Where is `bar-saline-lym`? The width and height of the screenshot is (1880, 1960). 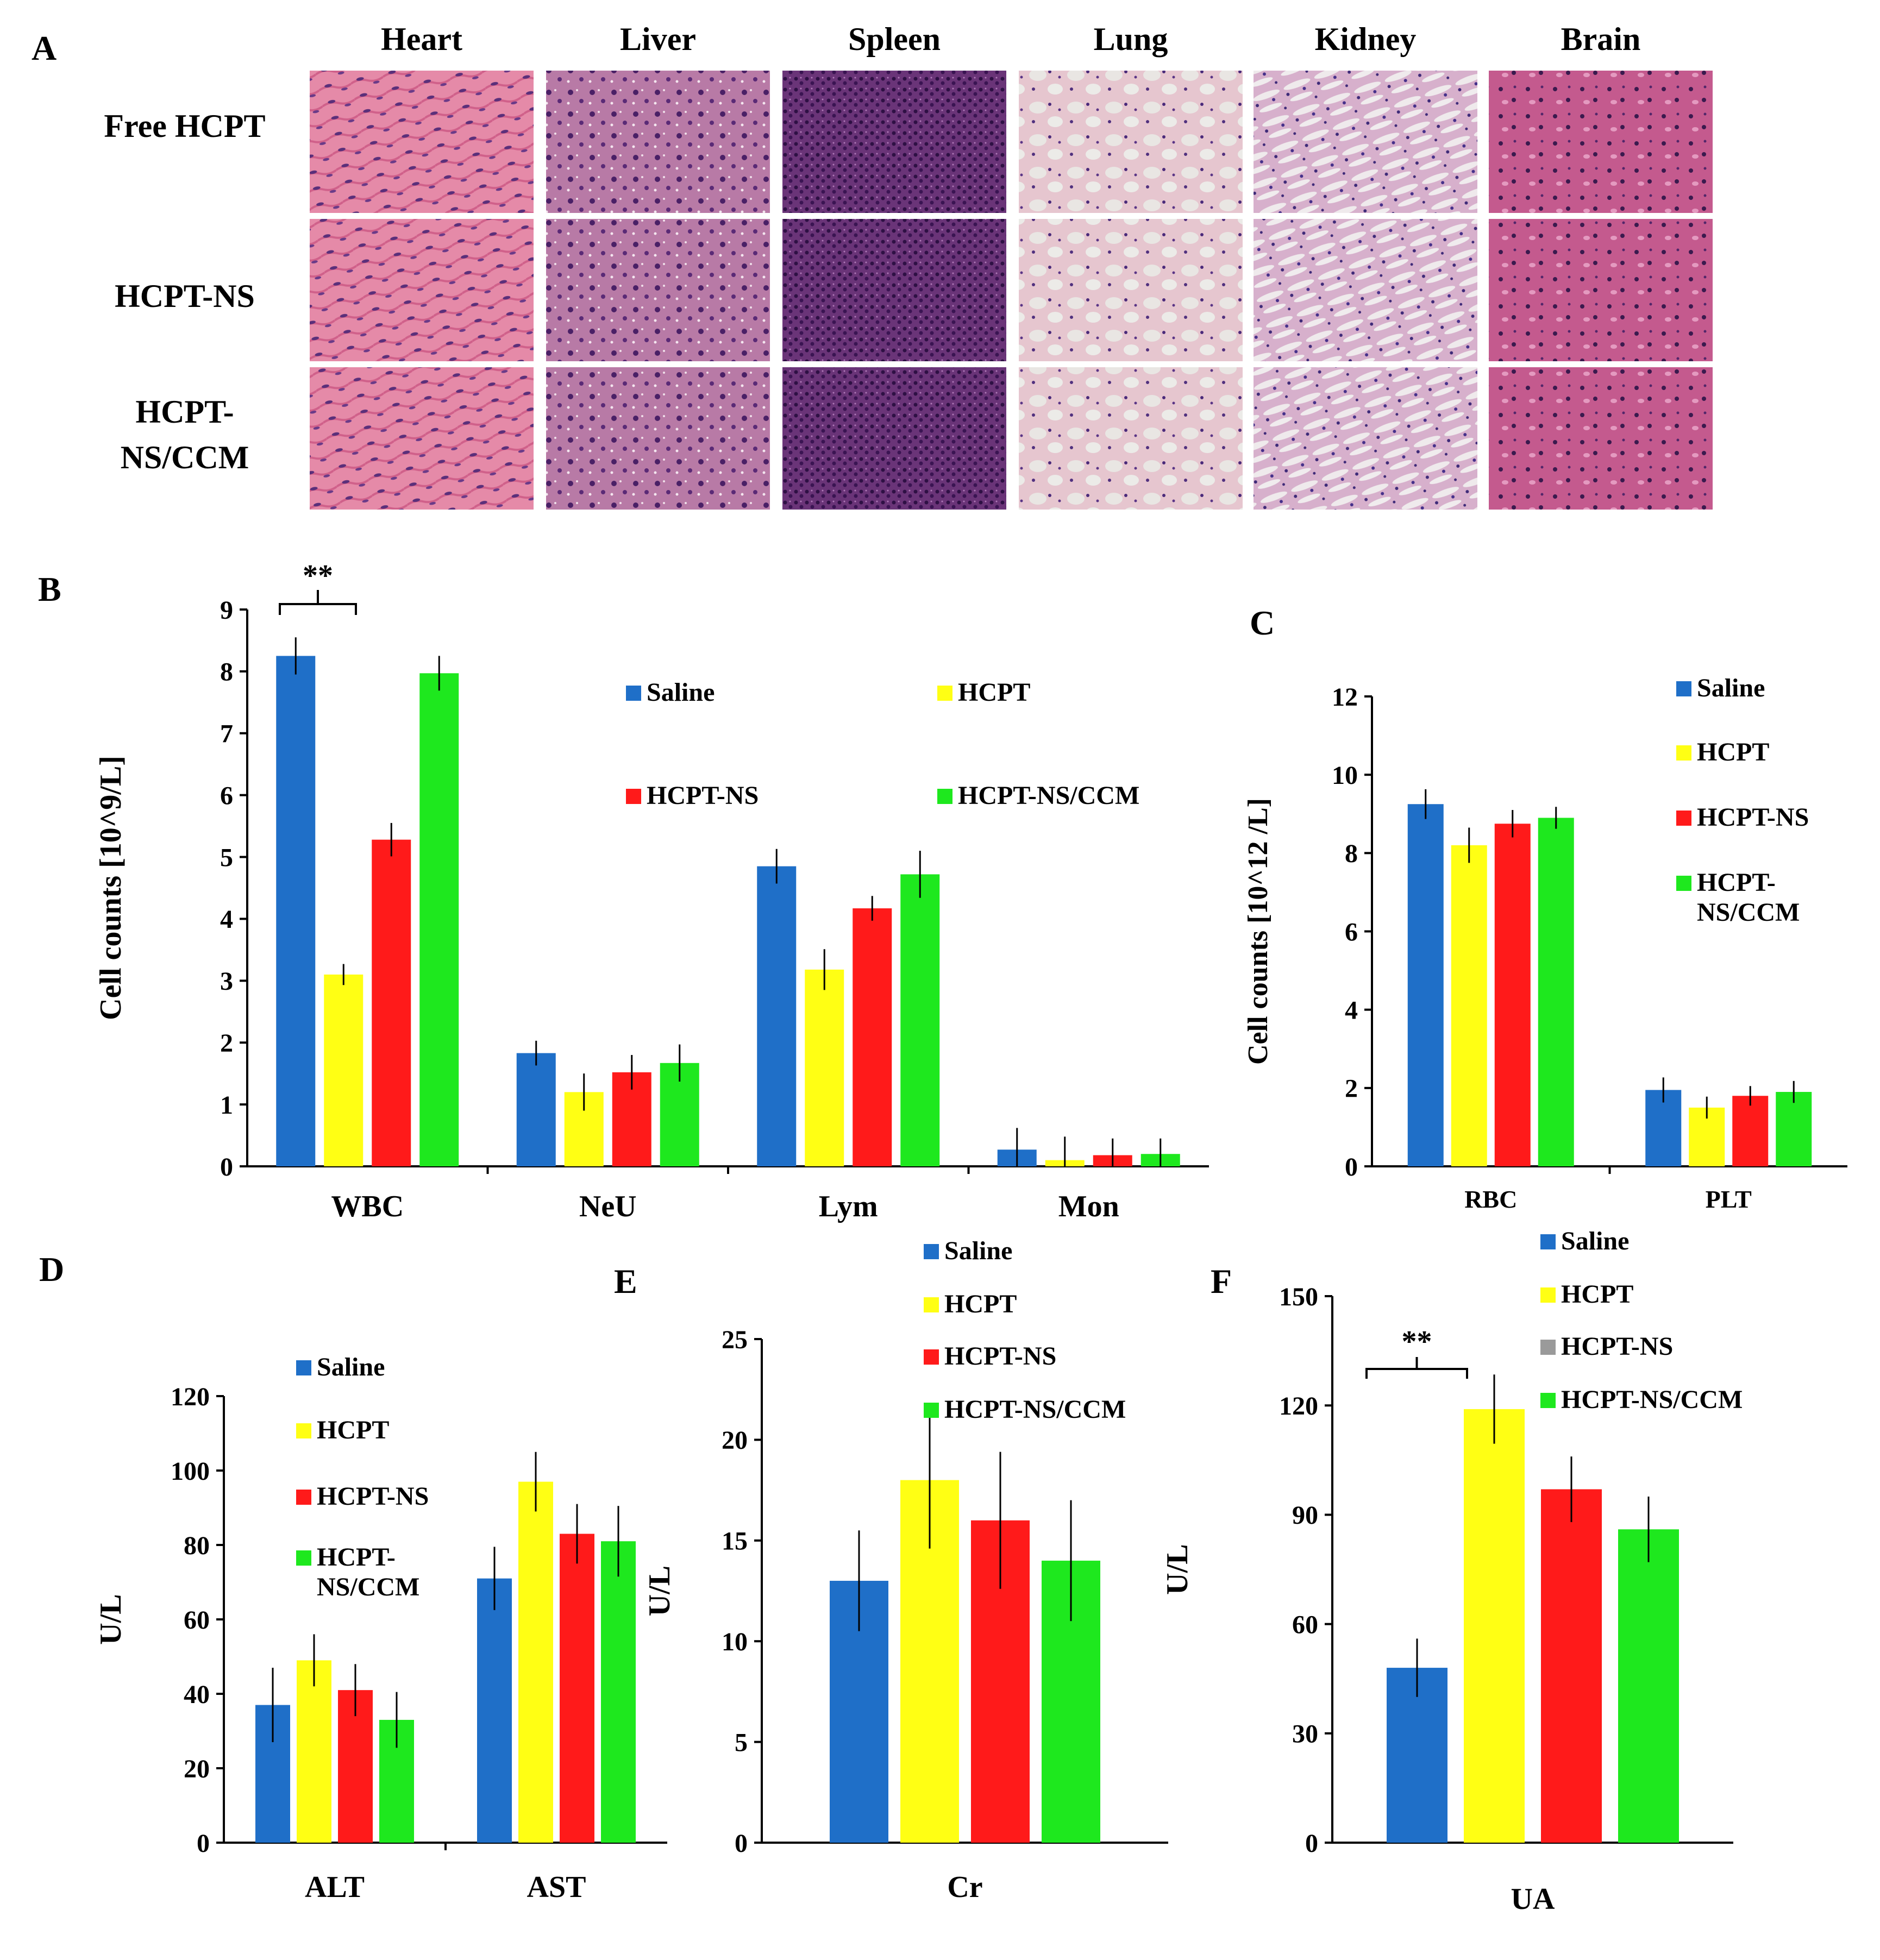 bar-saline-lym is located at coordinates (777, 1016).